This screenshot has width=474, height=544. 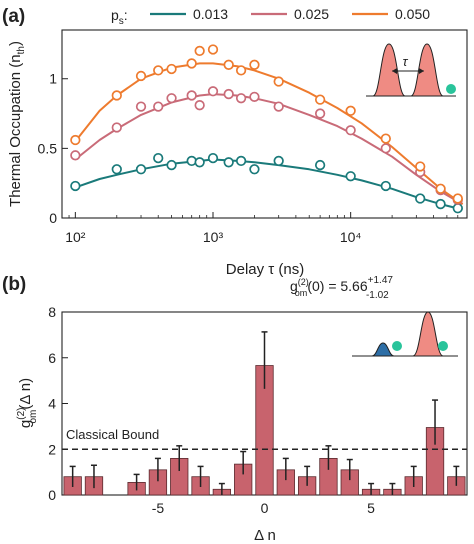 I want to click on y-tick-label-b: 4, so click(x=52, y=404).